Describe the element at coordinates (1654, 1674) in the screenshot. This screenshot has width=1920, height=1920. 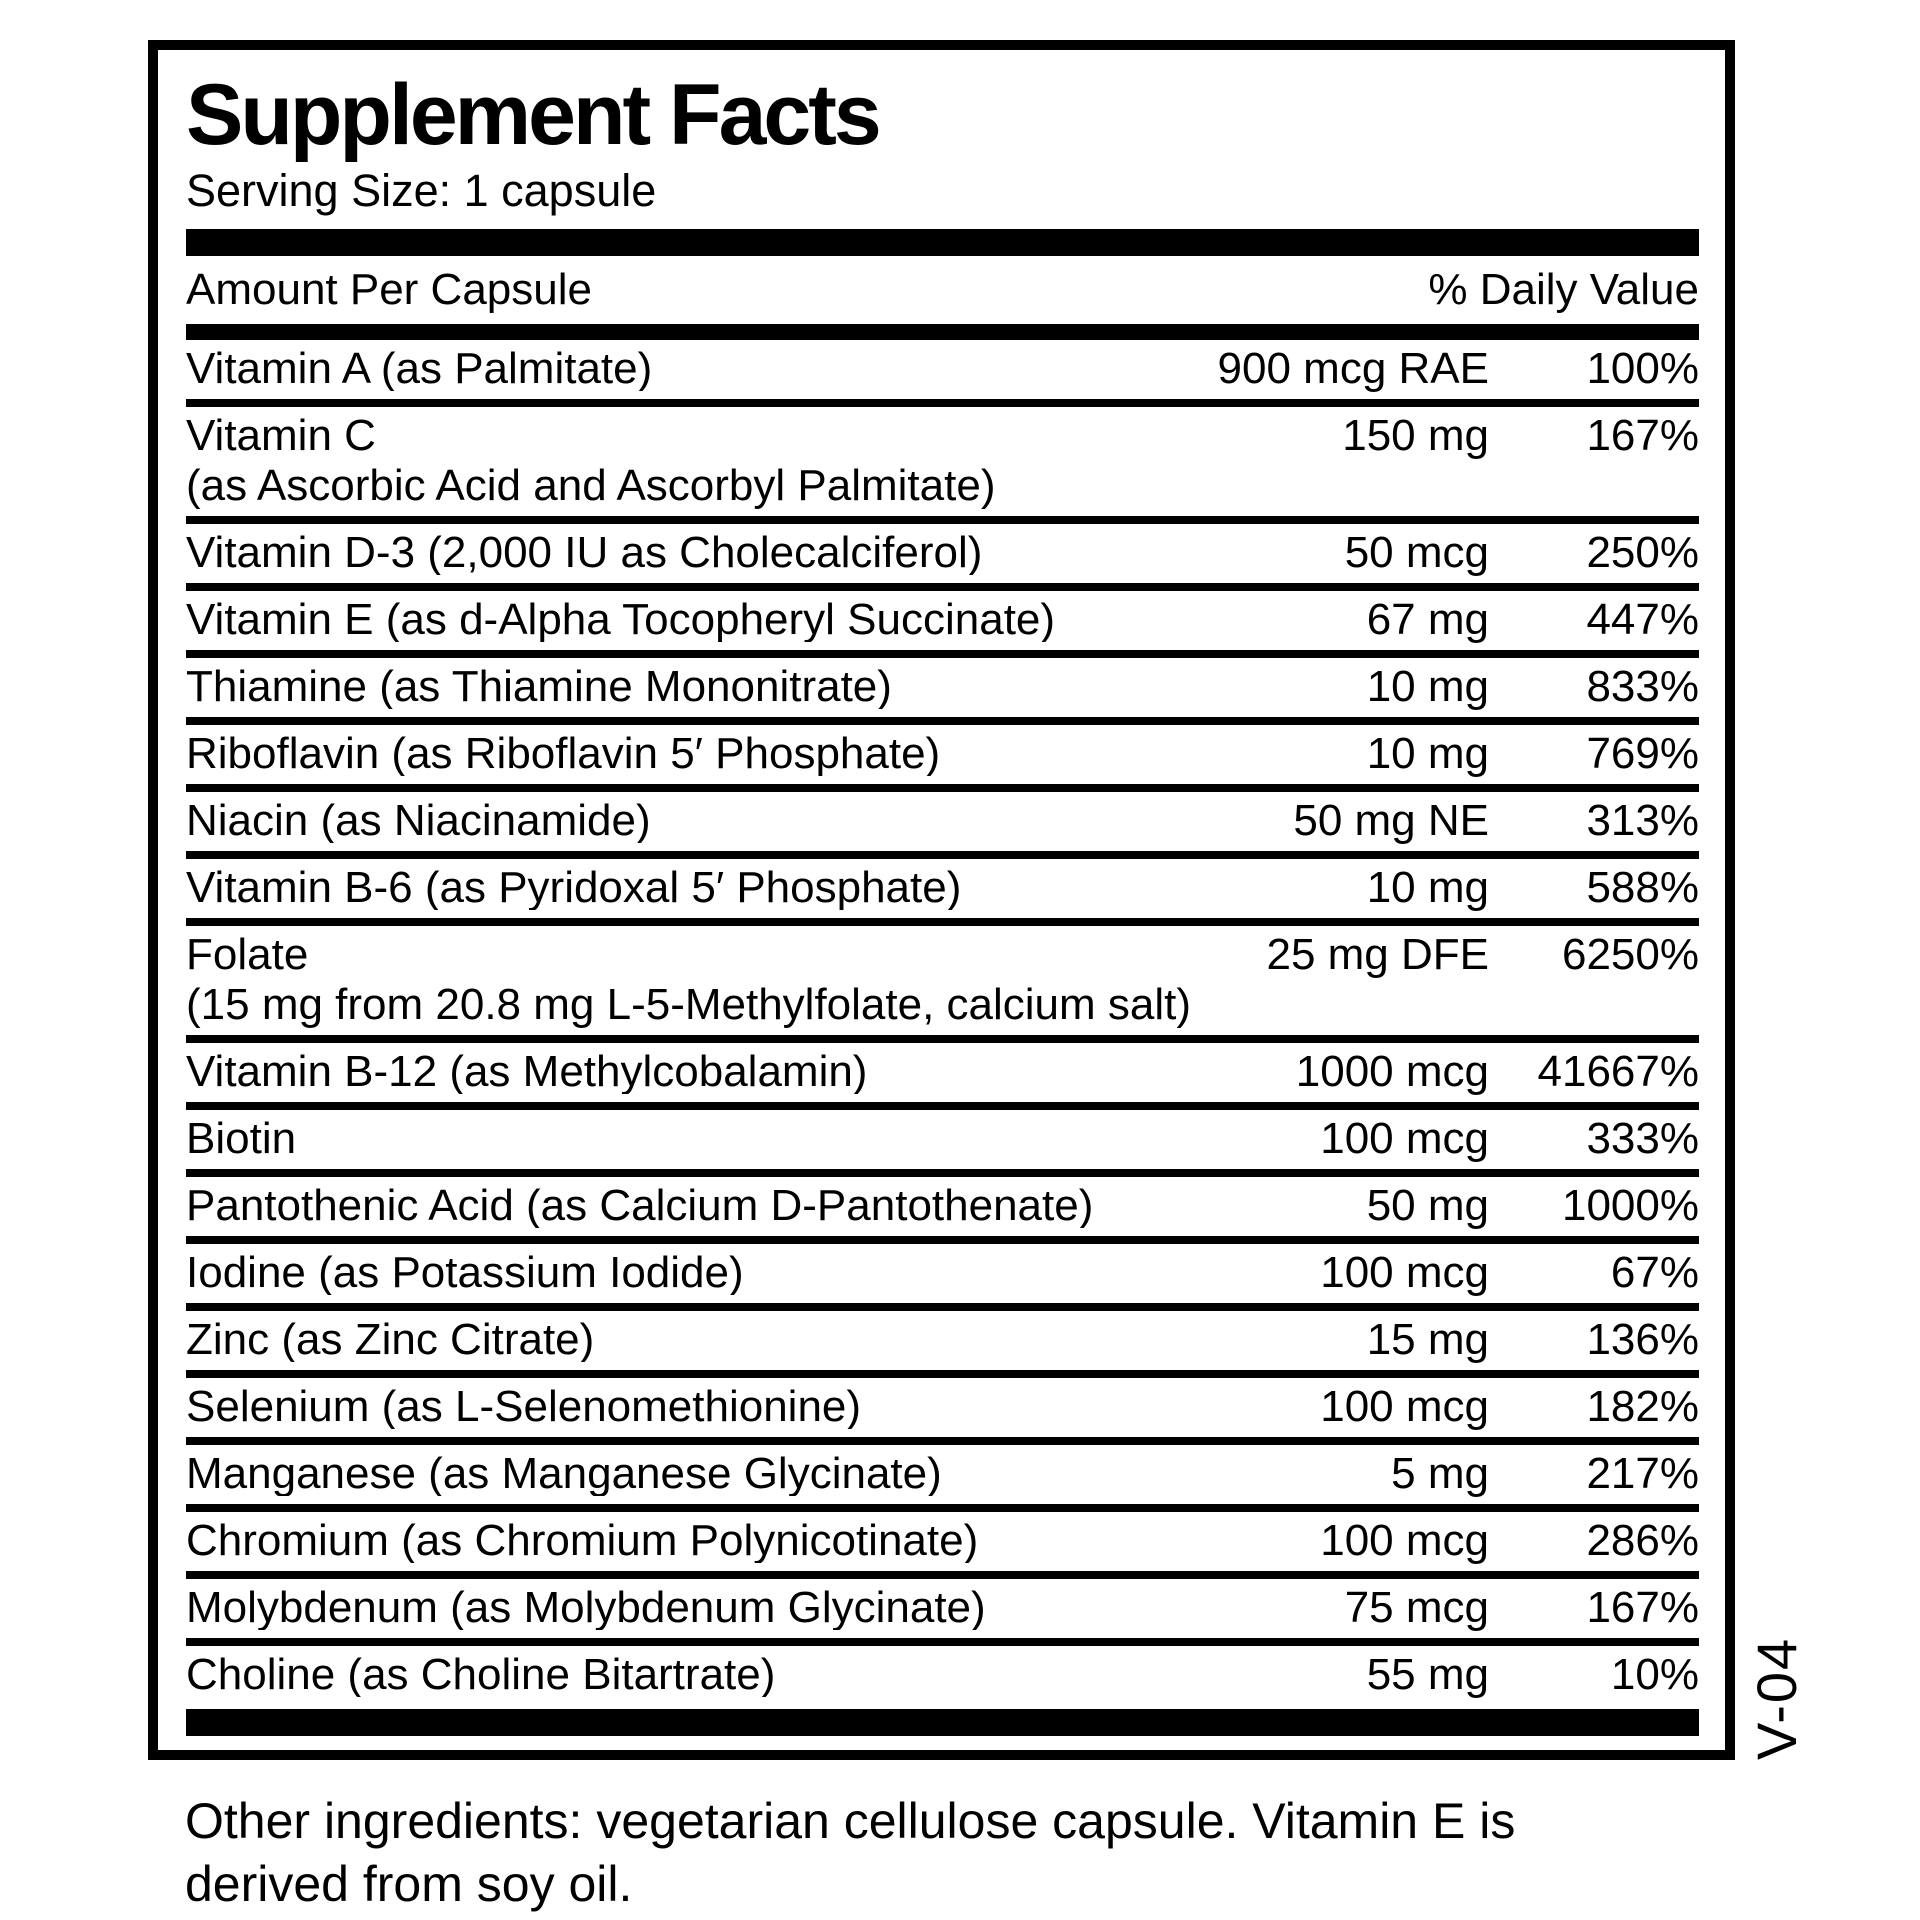
I see `ingredient-daily-value: 10%` at that location.